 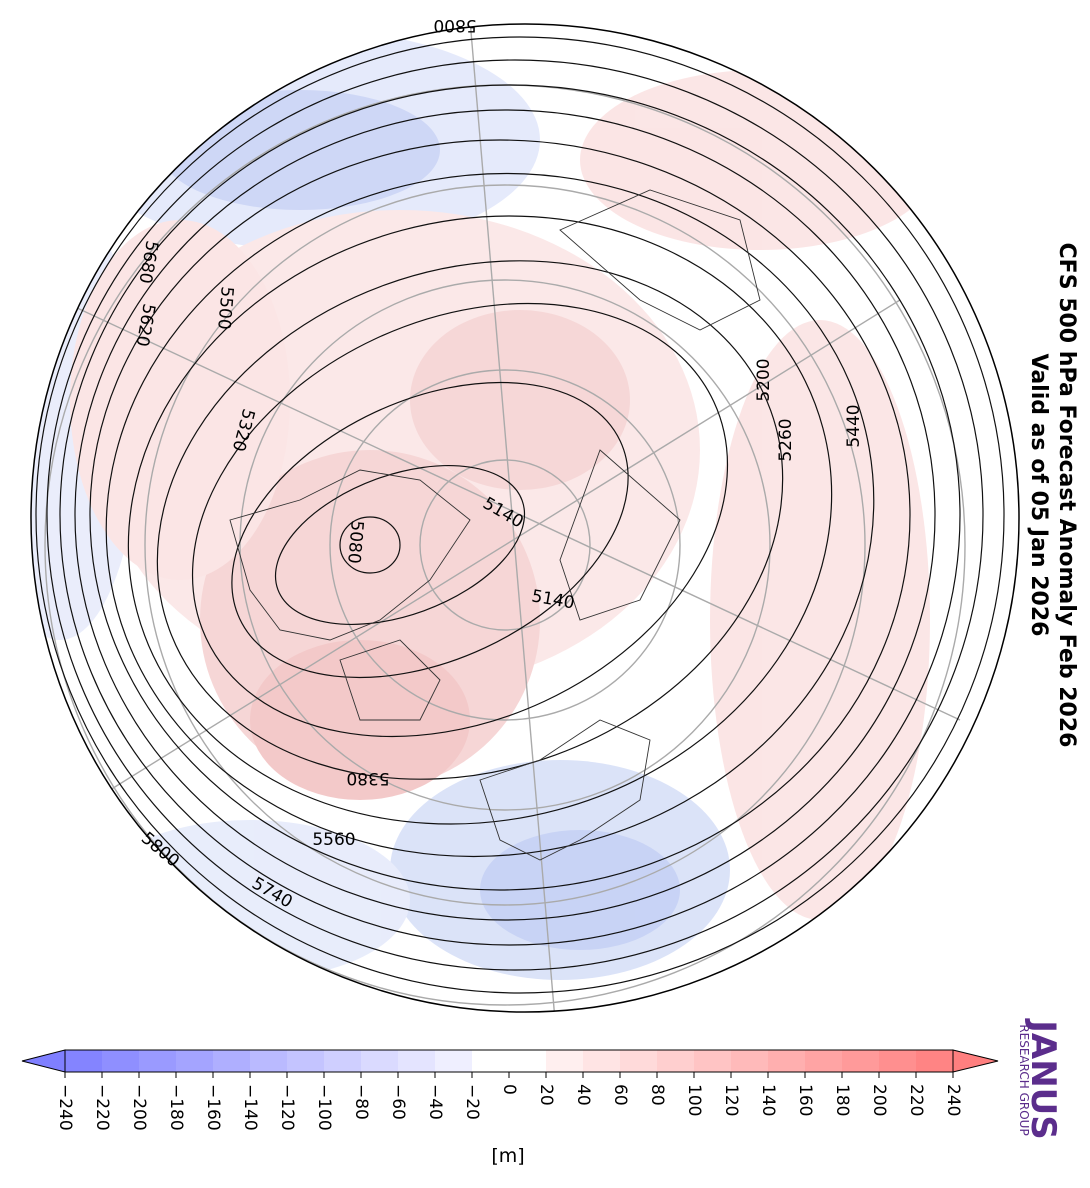 I want to click on colorbar-extend-high, so click(x=975, y=1061).